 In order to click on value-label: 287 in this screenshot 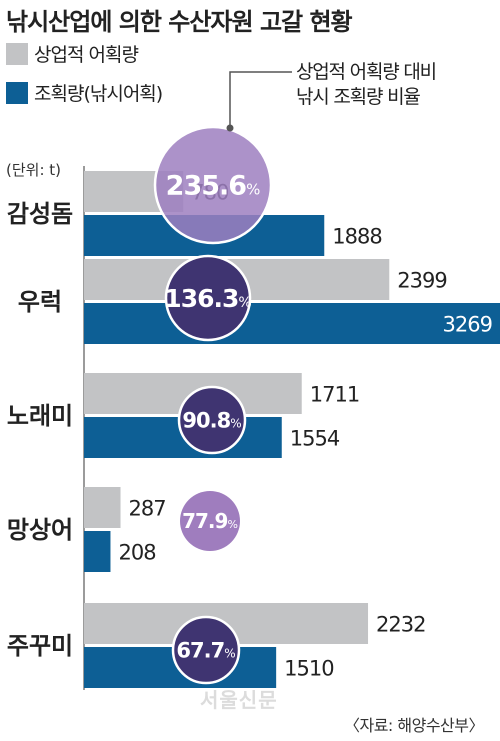, I will do `click(147, 509)`.